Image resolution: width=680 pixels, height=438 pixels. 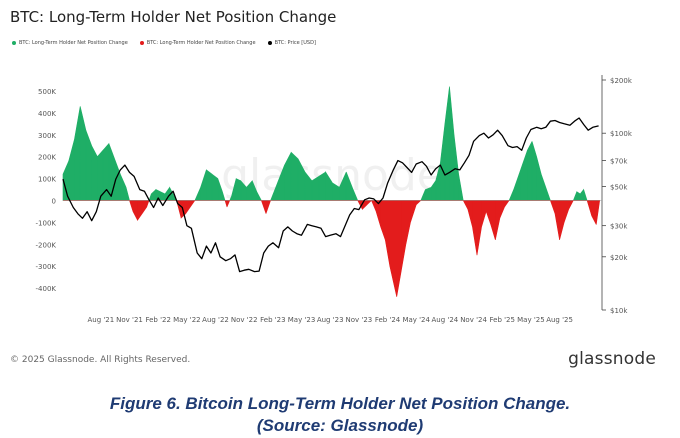 I want to click on y-tick-label-left: -100K, so click(x=46, y=223).